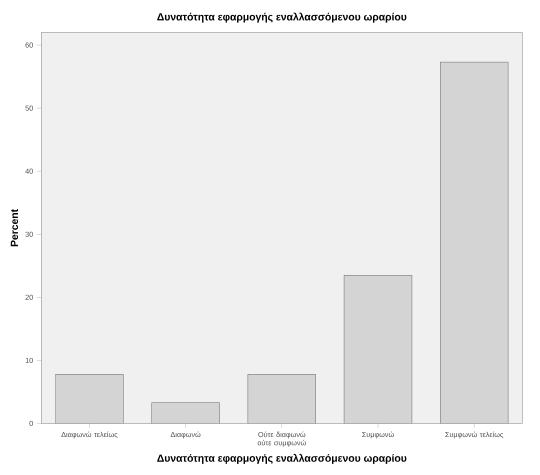 The width and height of the screenshot is (540, 475). Describe the element at coordinates (281, 459) in the screenshot. I see `x-axis-title: Δυνατότητα εφαρμογής εναλλασσόμενου ωραρίου` at that location.